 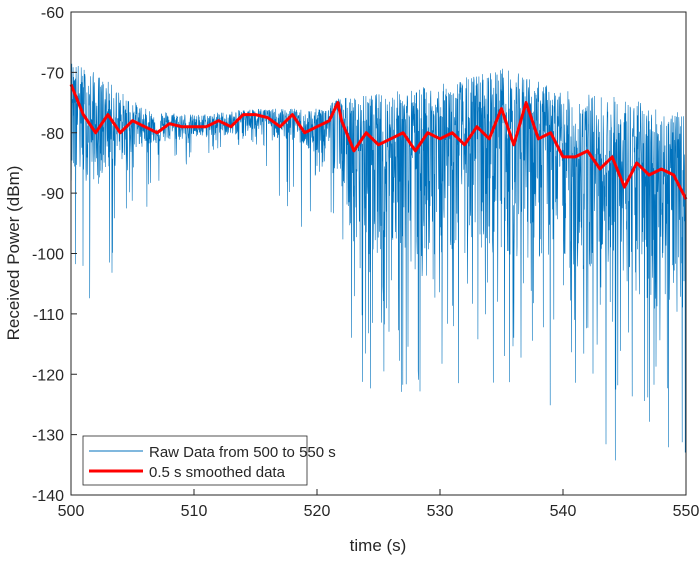 I want to click on x-tick-label: 510, so click(x=194, y=511).